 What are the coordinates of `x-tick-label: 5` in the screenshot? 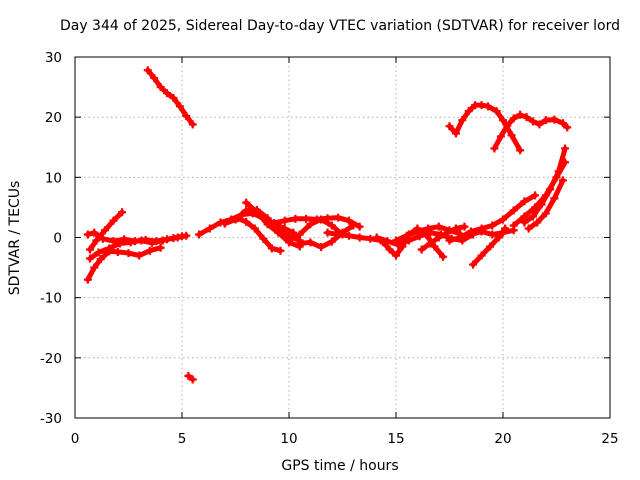 It's located at (182, 439).